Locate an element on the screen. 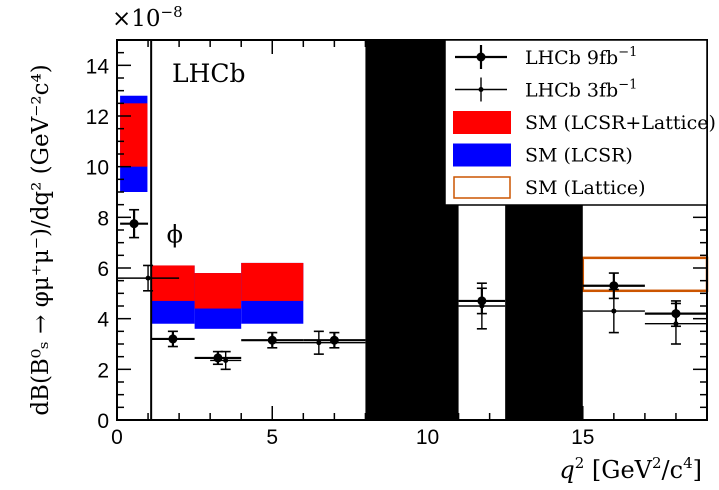 The image size is (719, 490). legend-label: SM (LCSR+Lattice) is located at coordinates (620, 123).